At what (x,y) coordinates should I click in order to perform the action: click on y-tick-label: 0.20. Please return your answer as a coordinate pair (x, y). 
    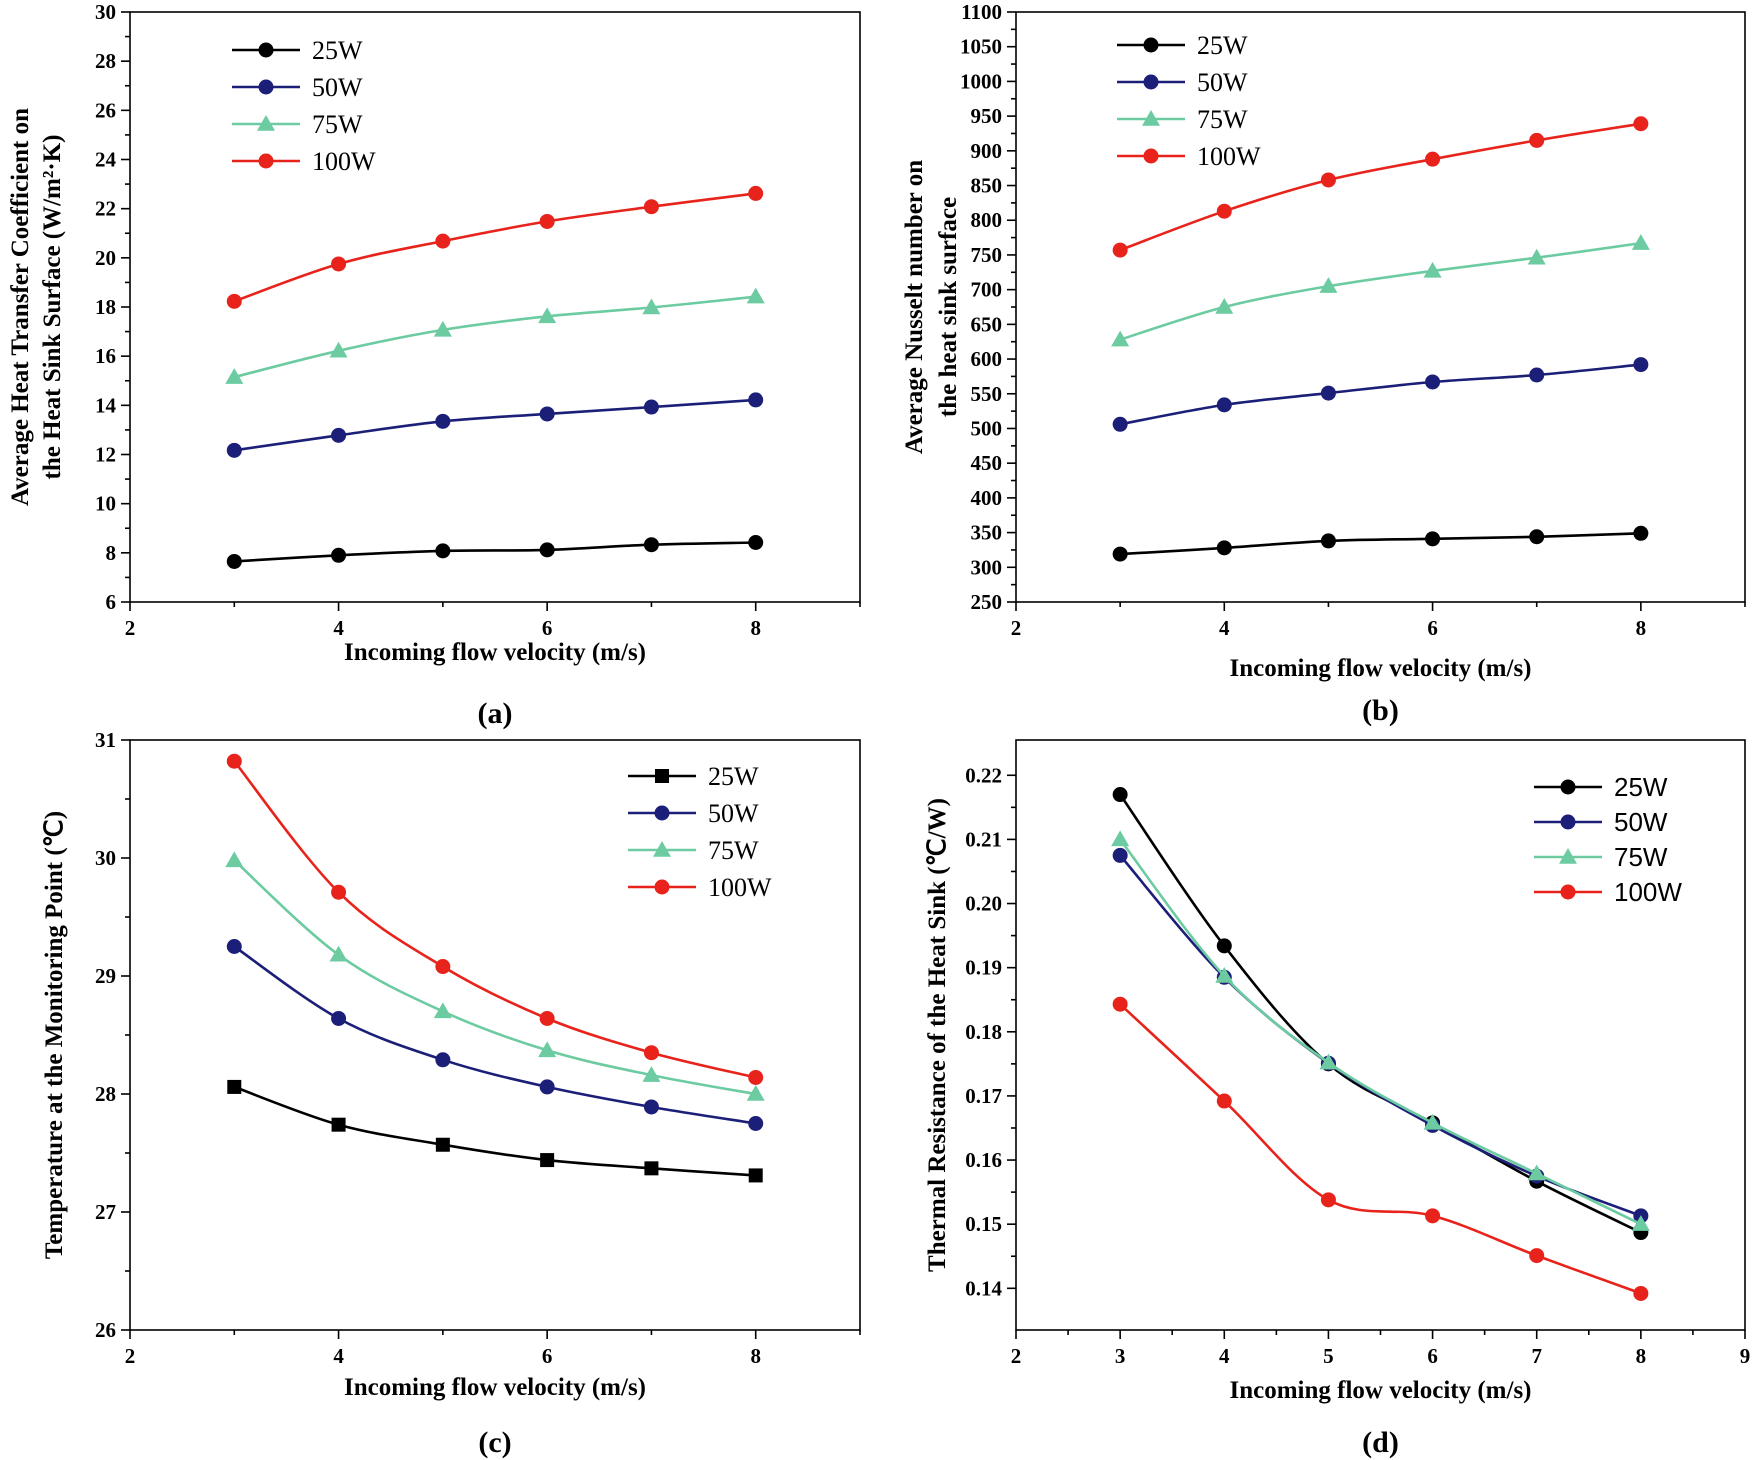
    Looking at the image, I should click on (983, 904).